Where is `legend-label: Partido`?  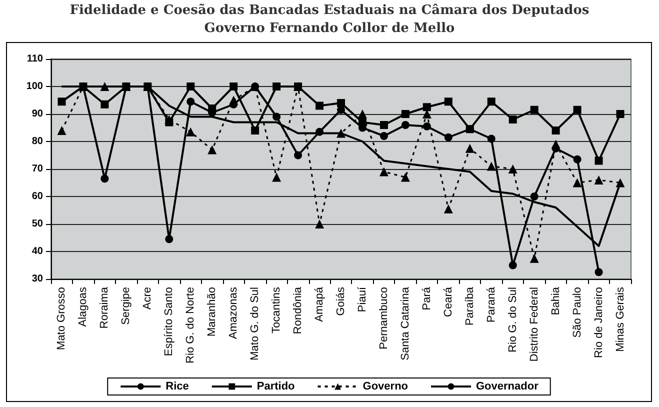
legend-label: Partido is located at coordinates (276, 386).